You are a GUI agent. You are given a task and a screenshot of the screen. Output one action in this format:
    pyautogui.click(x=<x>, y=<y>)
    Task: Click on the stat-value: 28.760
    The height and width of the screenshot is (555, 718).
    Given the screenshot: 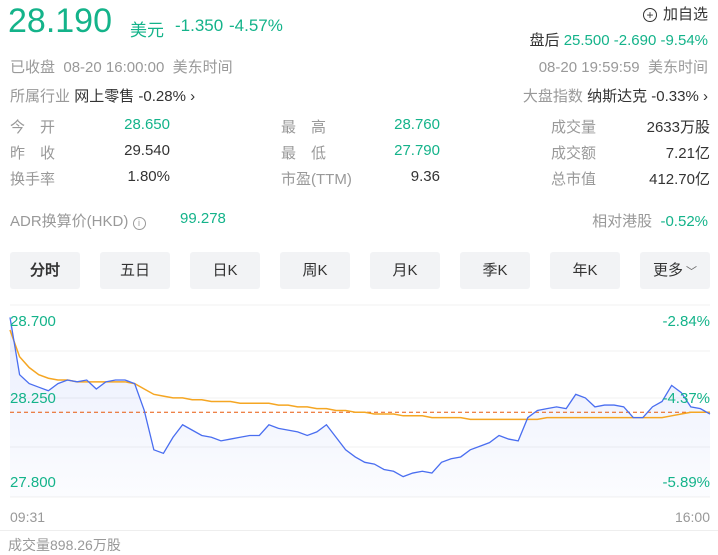 What is the action you would take?
    pyautogui.click(x=417, y=124)
    